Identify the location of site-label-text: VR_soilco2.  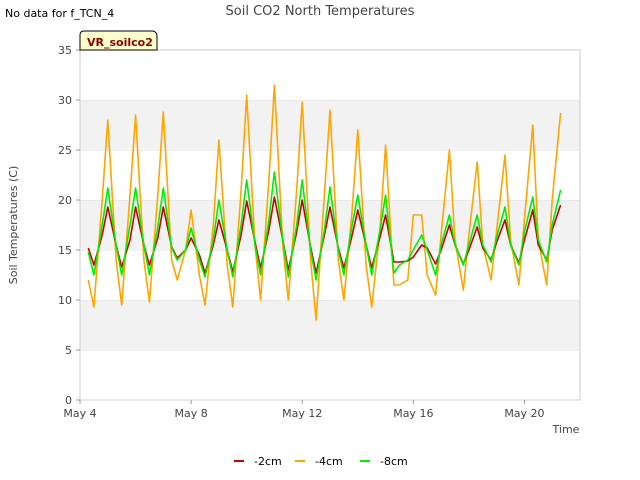
(120, 42).